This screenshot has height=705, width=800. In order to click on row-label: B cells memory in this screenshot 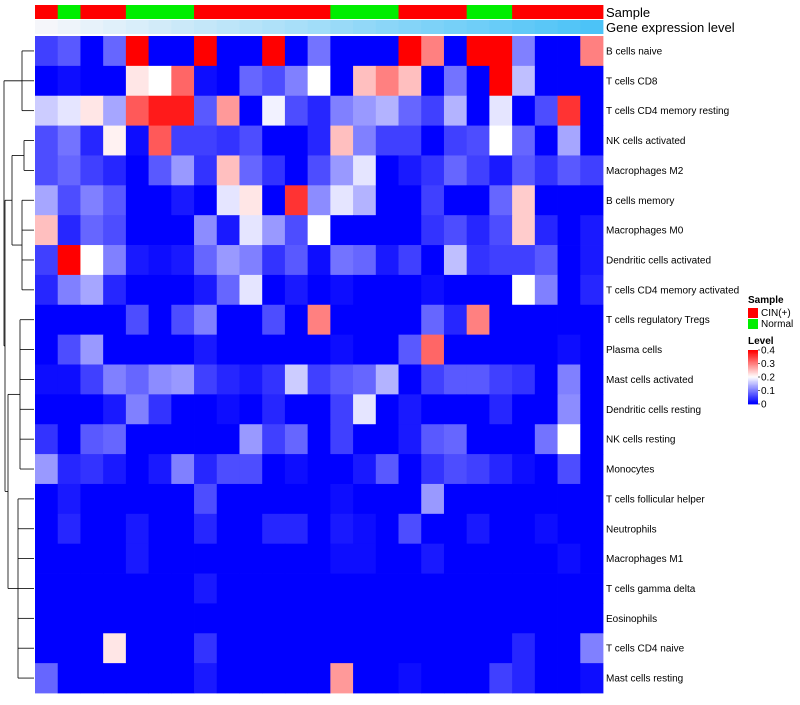, I will do `click(640, 201)`.